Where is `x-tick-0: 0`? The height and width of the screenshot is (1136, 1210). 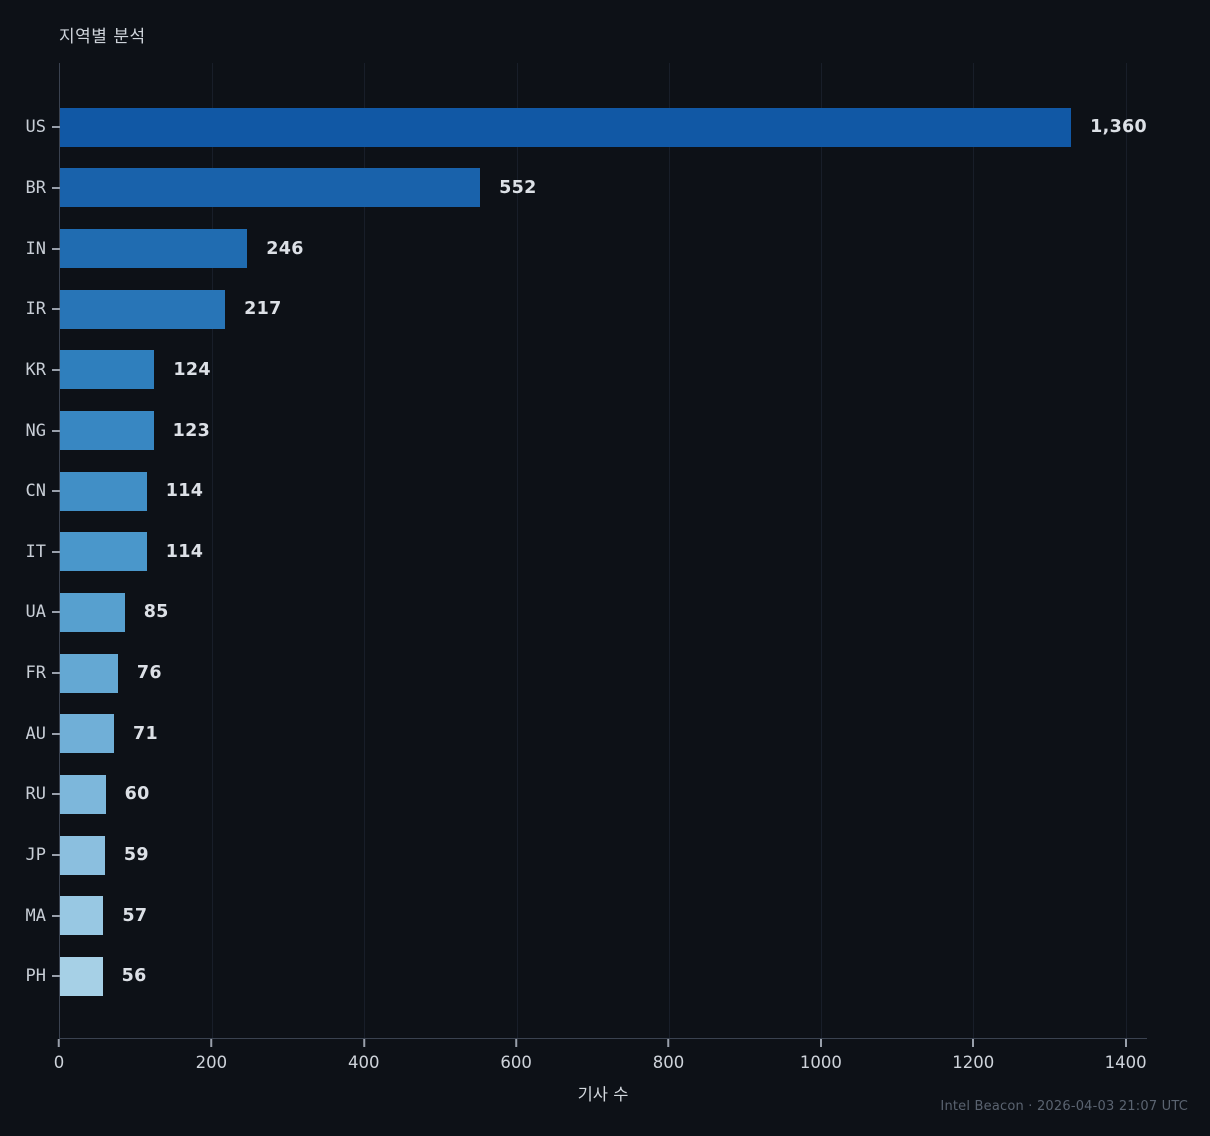
x-tick-0: 0 is located at coordinates (59, 1055).